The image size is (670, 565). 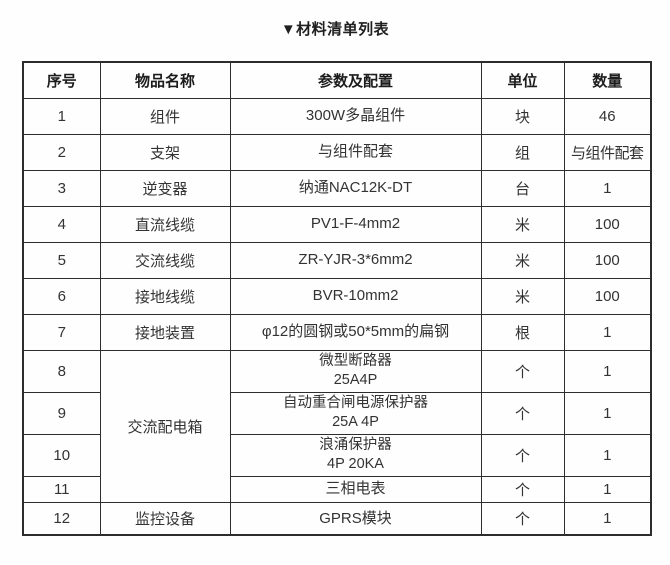 What do you see at coordinates (165, 224) in the screenshot?
I see `item-name-cell: 直流线缆` at bounding box center [165, 224].